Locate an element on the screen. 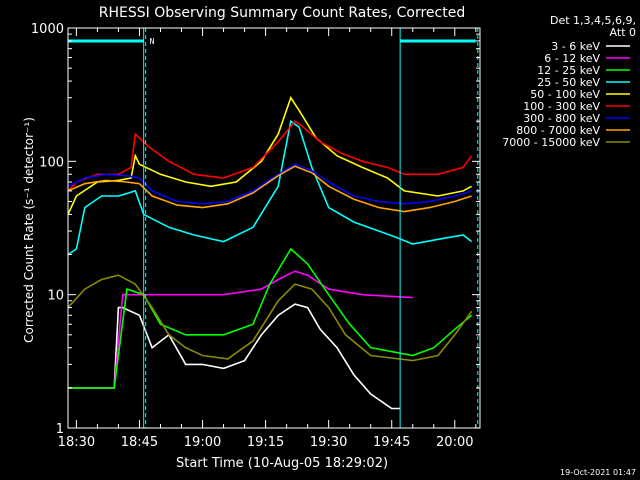  y-tick-label-3: 1000 is located at coordinates (47, 29).